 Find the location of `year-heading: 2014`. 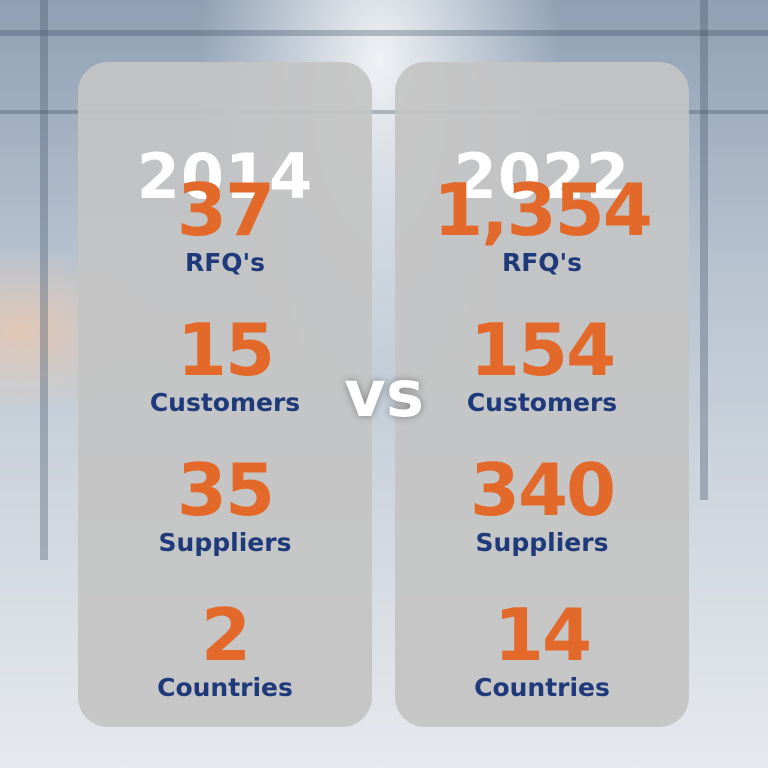

year-heading: 2014 is located at coordinates (225, 176).